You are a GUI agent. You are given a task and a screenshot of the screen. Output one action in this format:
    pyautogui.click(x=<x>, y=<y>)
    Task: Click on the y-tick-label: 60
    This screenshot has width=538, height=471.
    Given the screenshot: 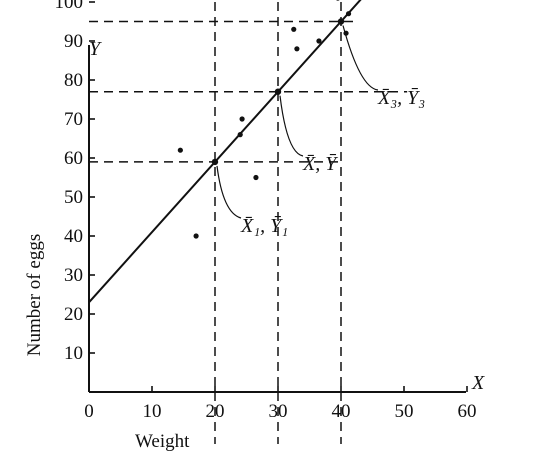 What is the action you would take?
    pyautogui.click(x=73, y=158)
    